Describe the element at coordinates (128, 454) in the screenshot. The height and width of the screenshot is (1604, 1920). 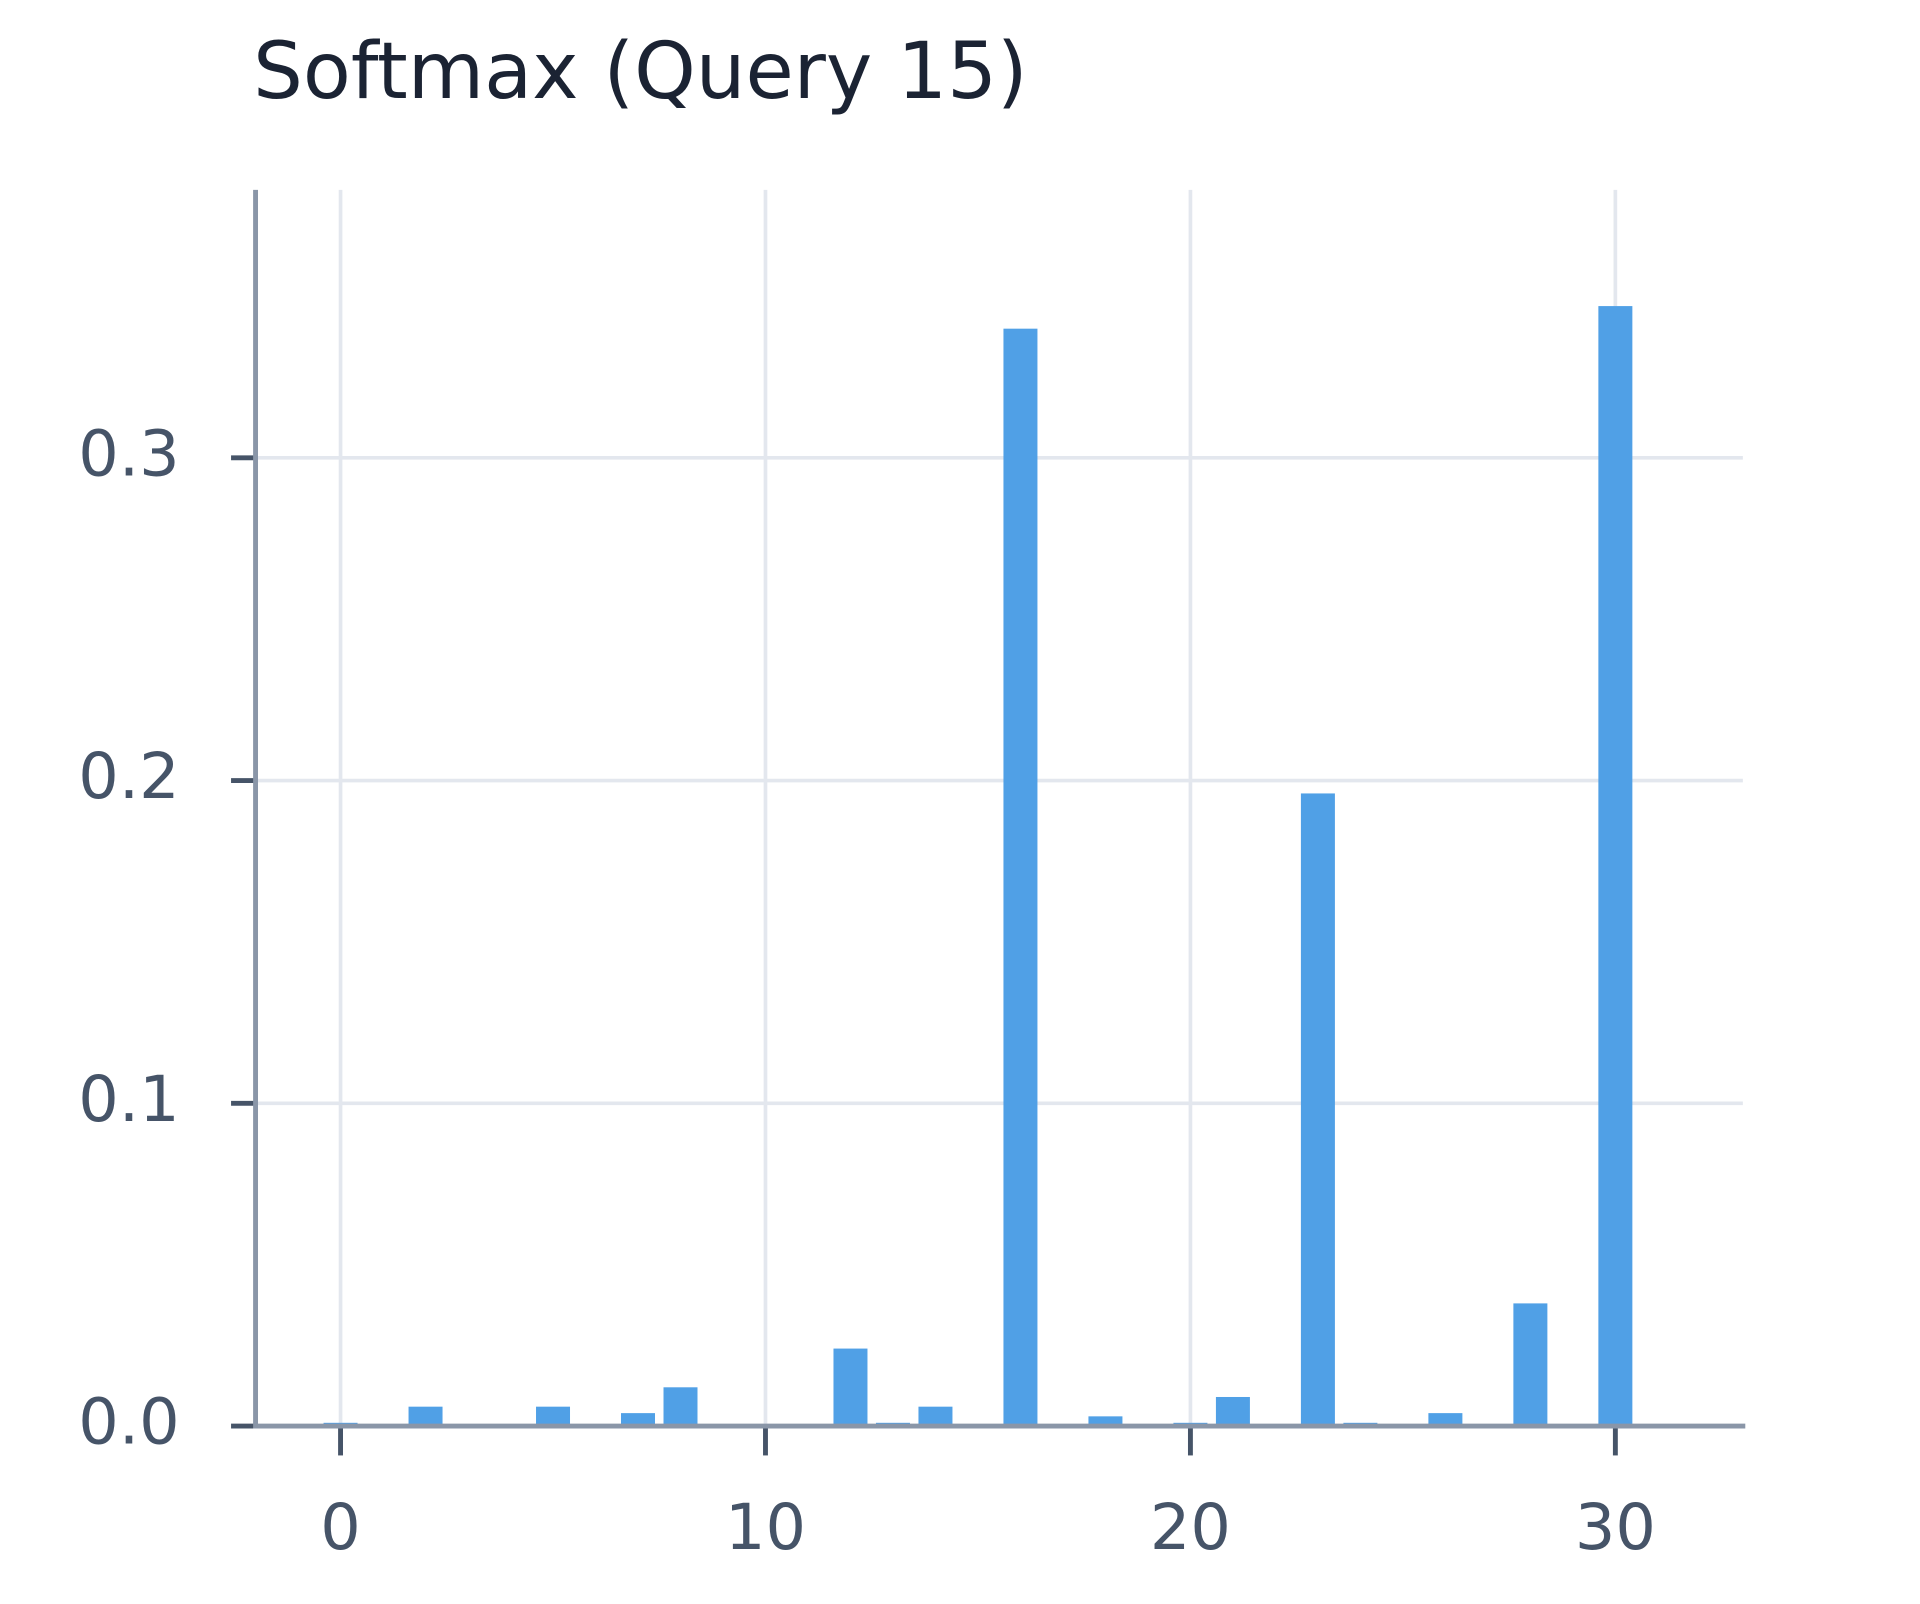
I see `y-tick-label: 0.3` at that location.